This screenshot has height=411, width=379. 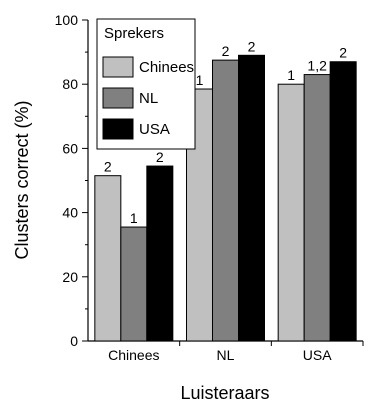 What do you see at coordinates (154, 129) in the screenshot?
I see `legend-label: USA` at bounding box center [154, 129].